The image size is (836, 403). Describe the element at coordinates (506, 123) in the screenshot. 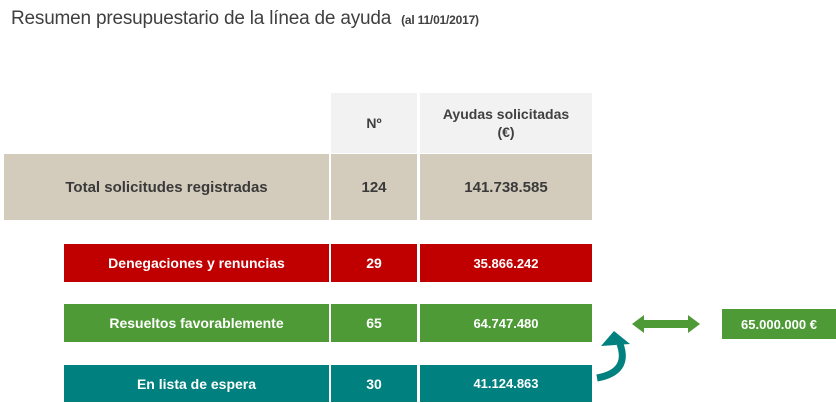

I see `header-ayudas: Ayudas solicitadas (€)` at that location.